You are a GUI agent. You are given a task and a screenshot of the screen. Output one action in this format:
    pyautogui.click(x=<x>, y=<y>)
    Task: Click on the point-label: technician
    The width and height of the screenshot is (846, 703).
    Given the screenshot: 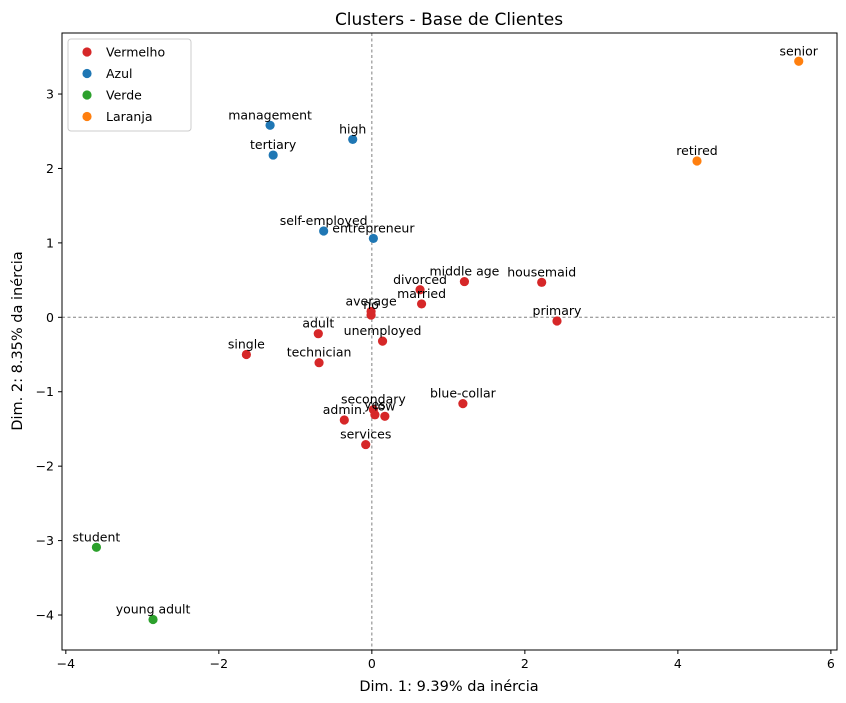 What is the action you would take?
    pyautogui.click(x=319, y=352)
    